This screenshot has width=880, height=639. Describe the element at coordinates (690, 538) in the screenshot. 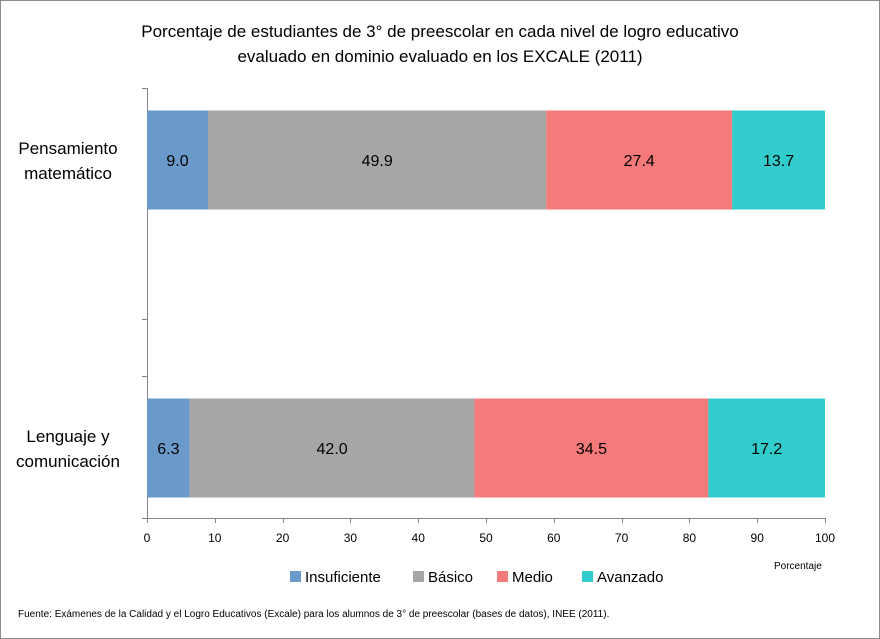

I see `x-tick-label: 80` at that location.